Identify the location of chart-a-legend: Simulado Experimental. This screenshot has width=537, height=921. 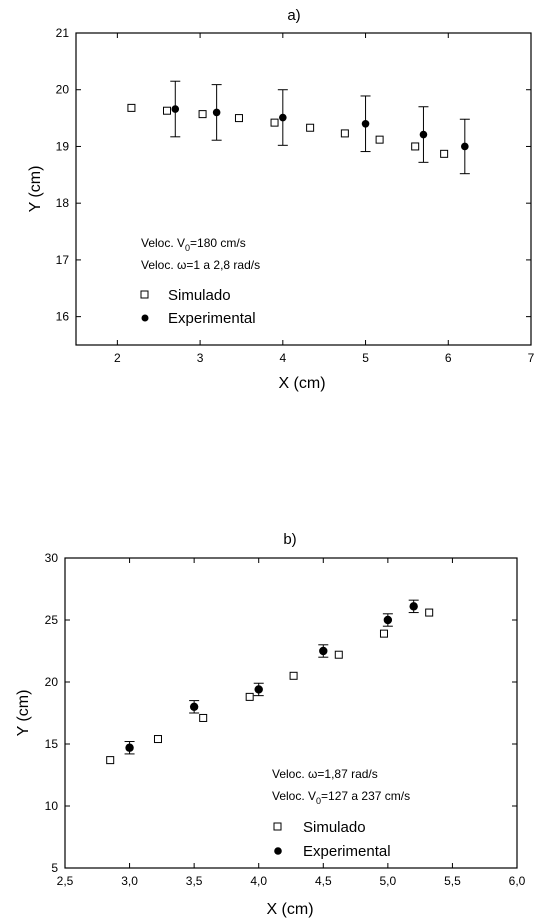
(198, 307).